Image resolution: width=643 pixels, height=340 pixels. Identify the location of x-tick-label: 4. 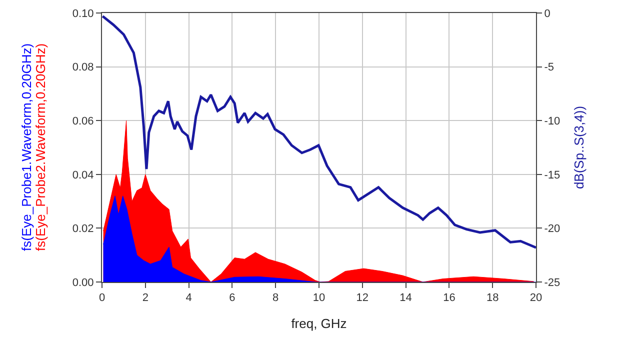
(189, 298).